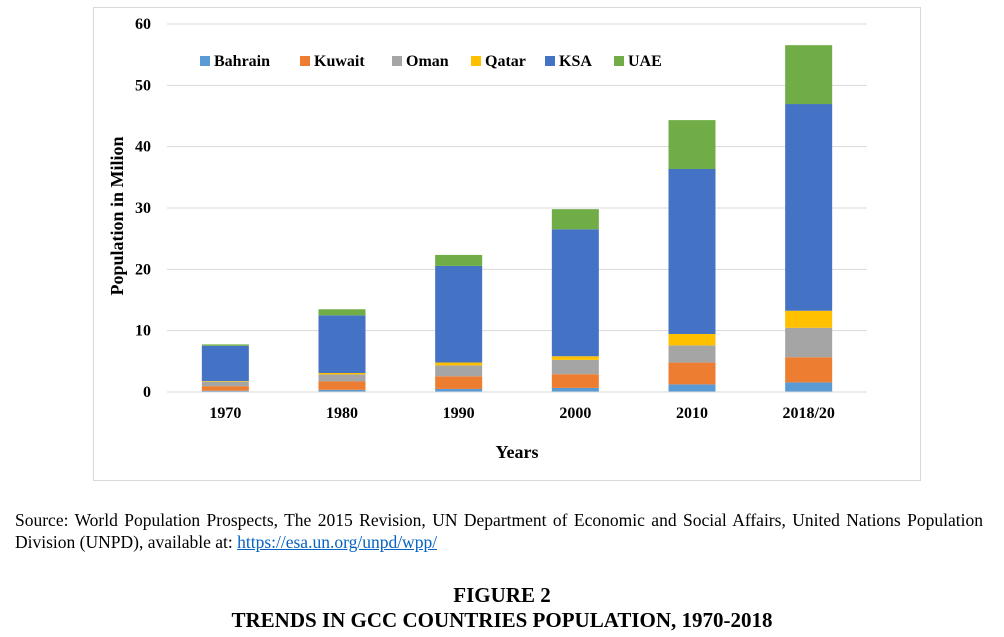 This screenshot has height=637, width=1004. I want to click on bar-uae-1970, so click(225, 345).